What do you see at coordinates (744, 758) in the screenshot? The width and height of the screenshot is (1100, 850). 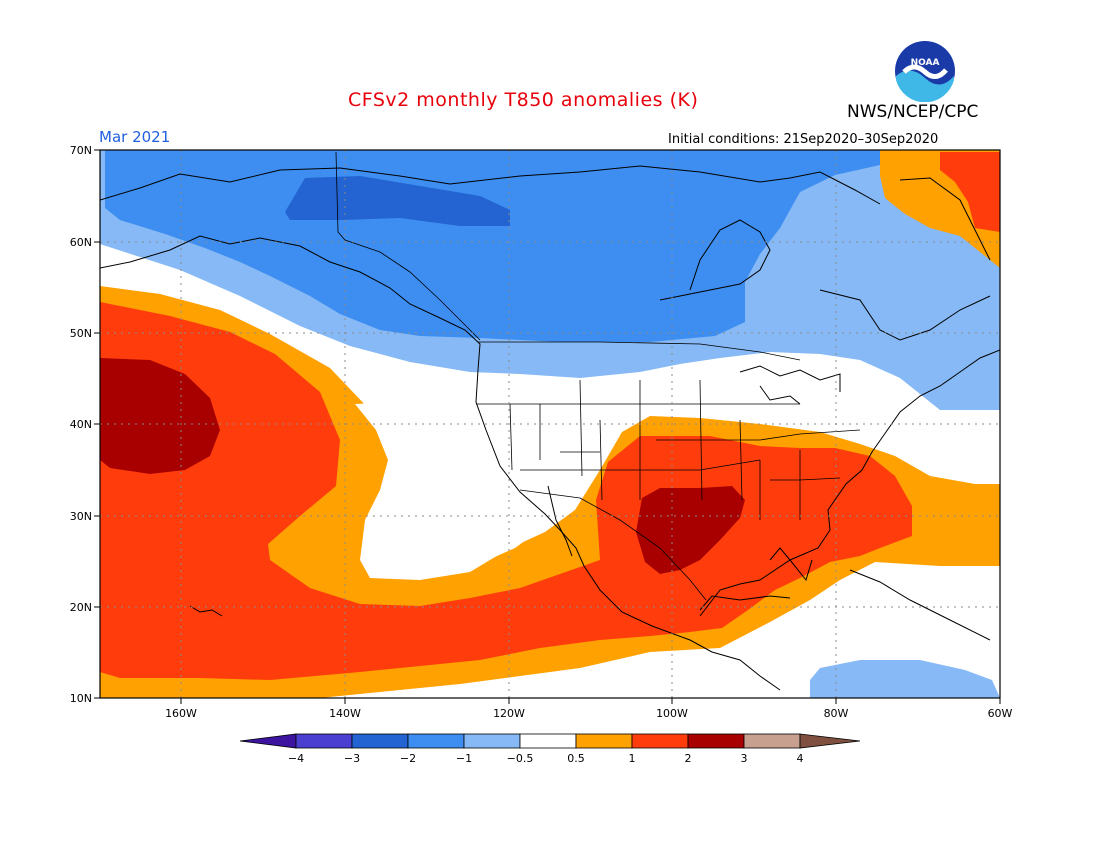 I see `colorbar-tick: 3` at bounding box center [744, 758].